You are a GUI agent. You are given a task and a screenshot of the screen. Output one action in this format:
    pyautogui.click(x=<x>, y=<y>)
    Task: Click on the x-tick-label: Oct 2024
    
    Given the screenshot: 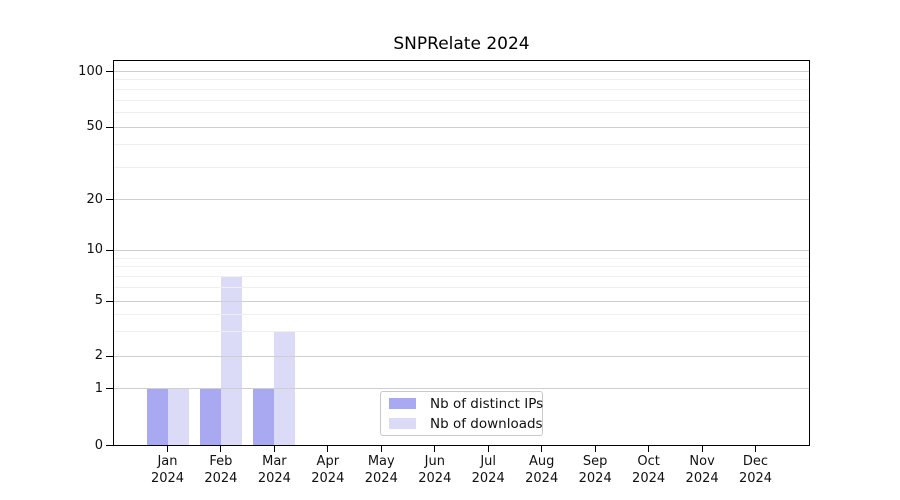 What is the action you would take?
    pyautogui.click(x=649, y=470)
    